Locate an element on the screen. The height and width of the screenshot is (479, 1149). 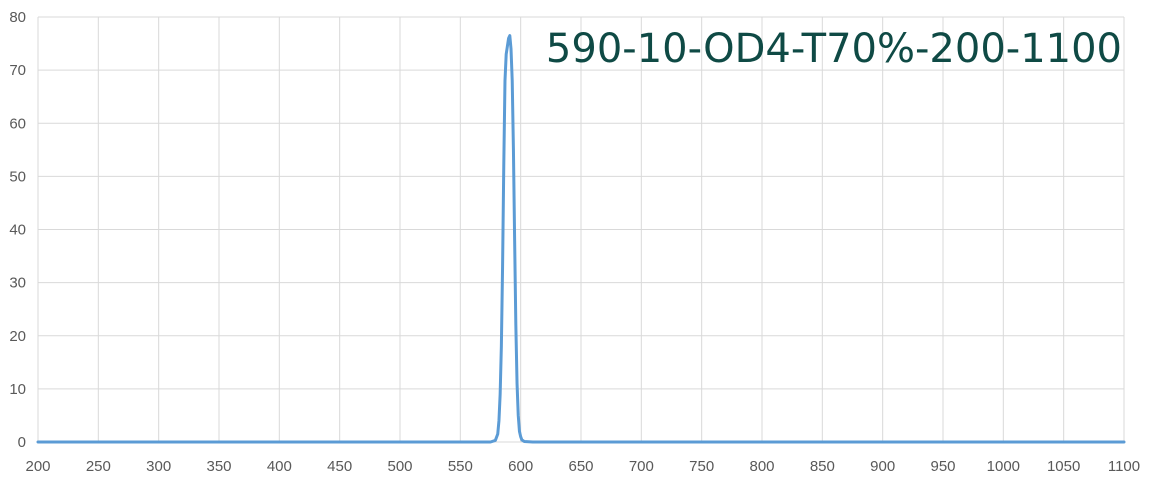
x-tick-label: 400 is located at coordinates (279, 466).